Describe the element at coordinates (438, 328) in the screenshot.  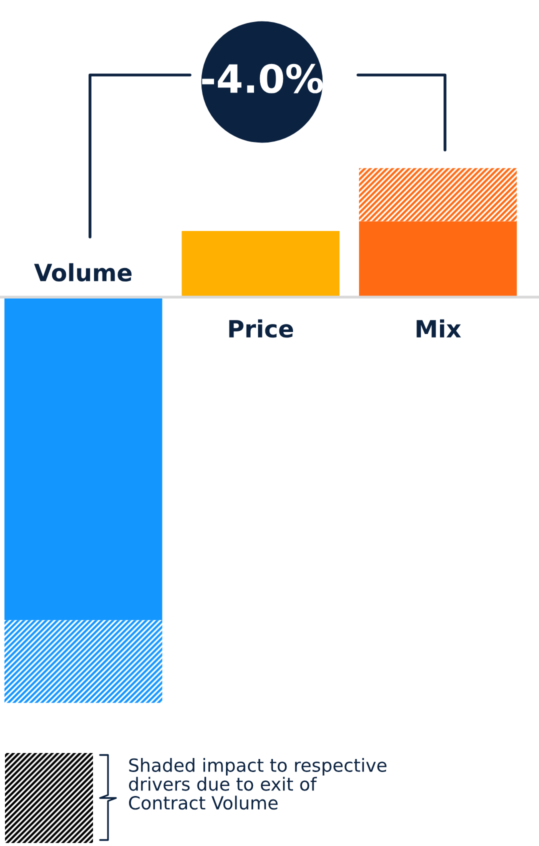
I see `x-tick-label: Mix` at that location.